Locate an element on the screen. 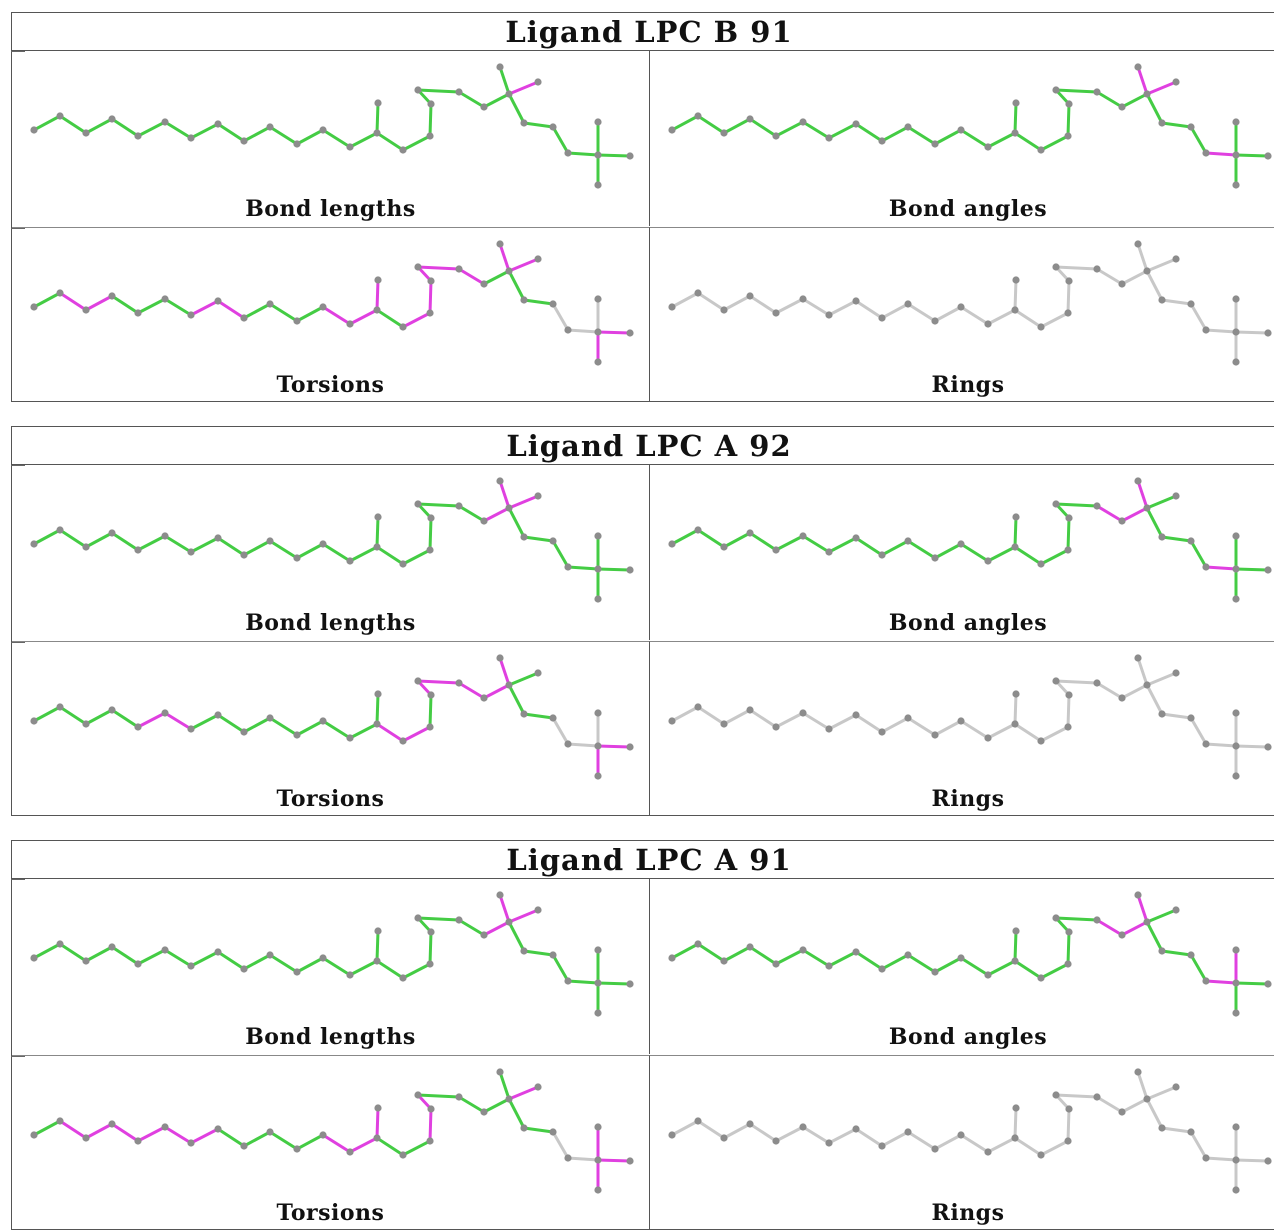 The width and height of the screenshot is (1274, 1230). panel-label: Rings is located at coordinates (968, 1213).